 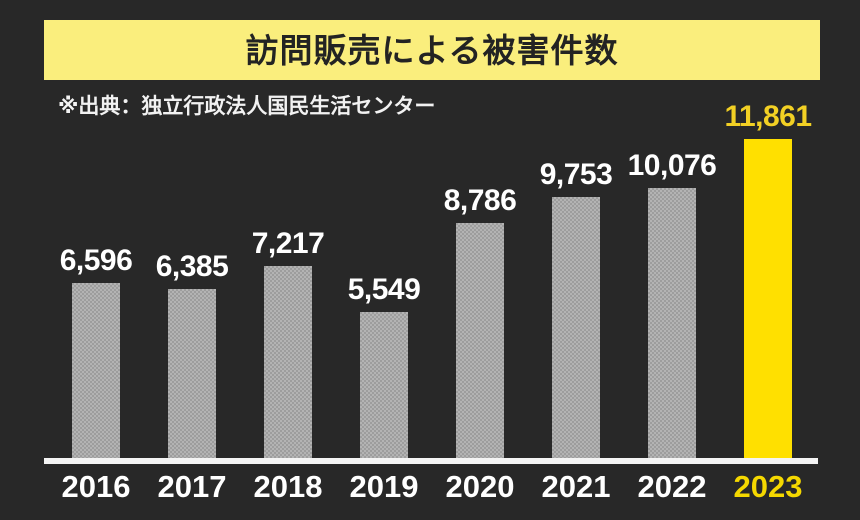 I want to click on bar-2019, so click(x=384, y=388).